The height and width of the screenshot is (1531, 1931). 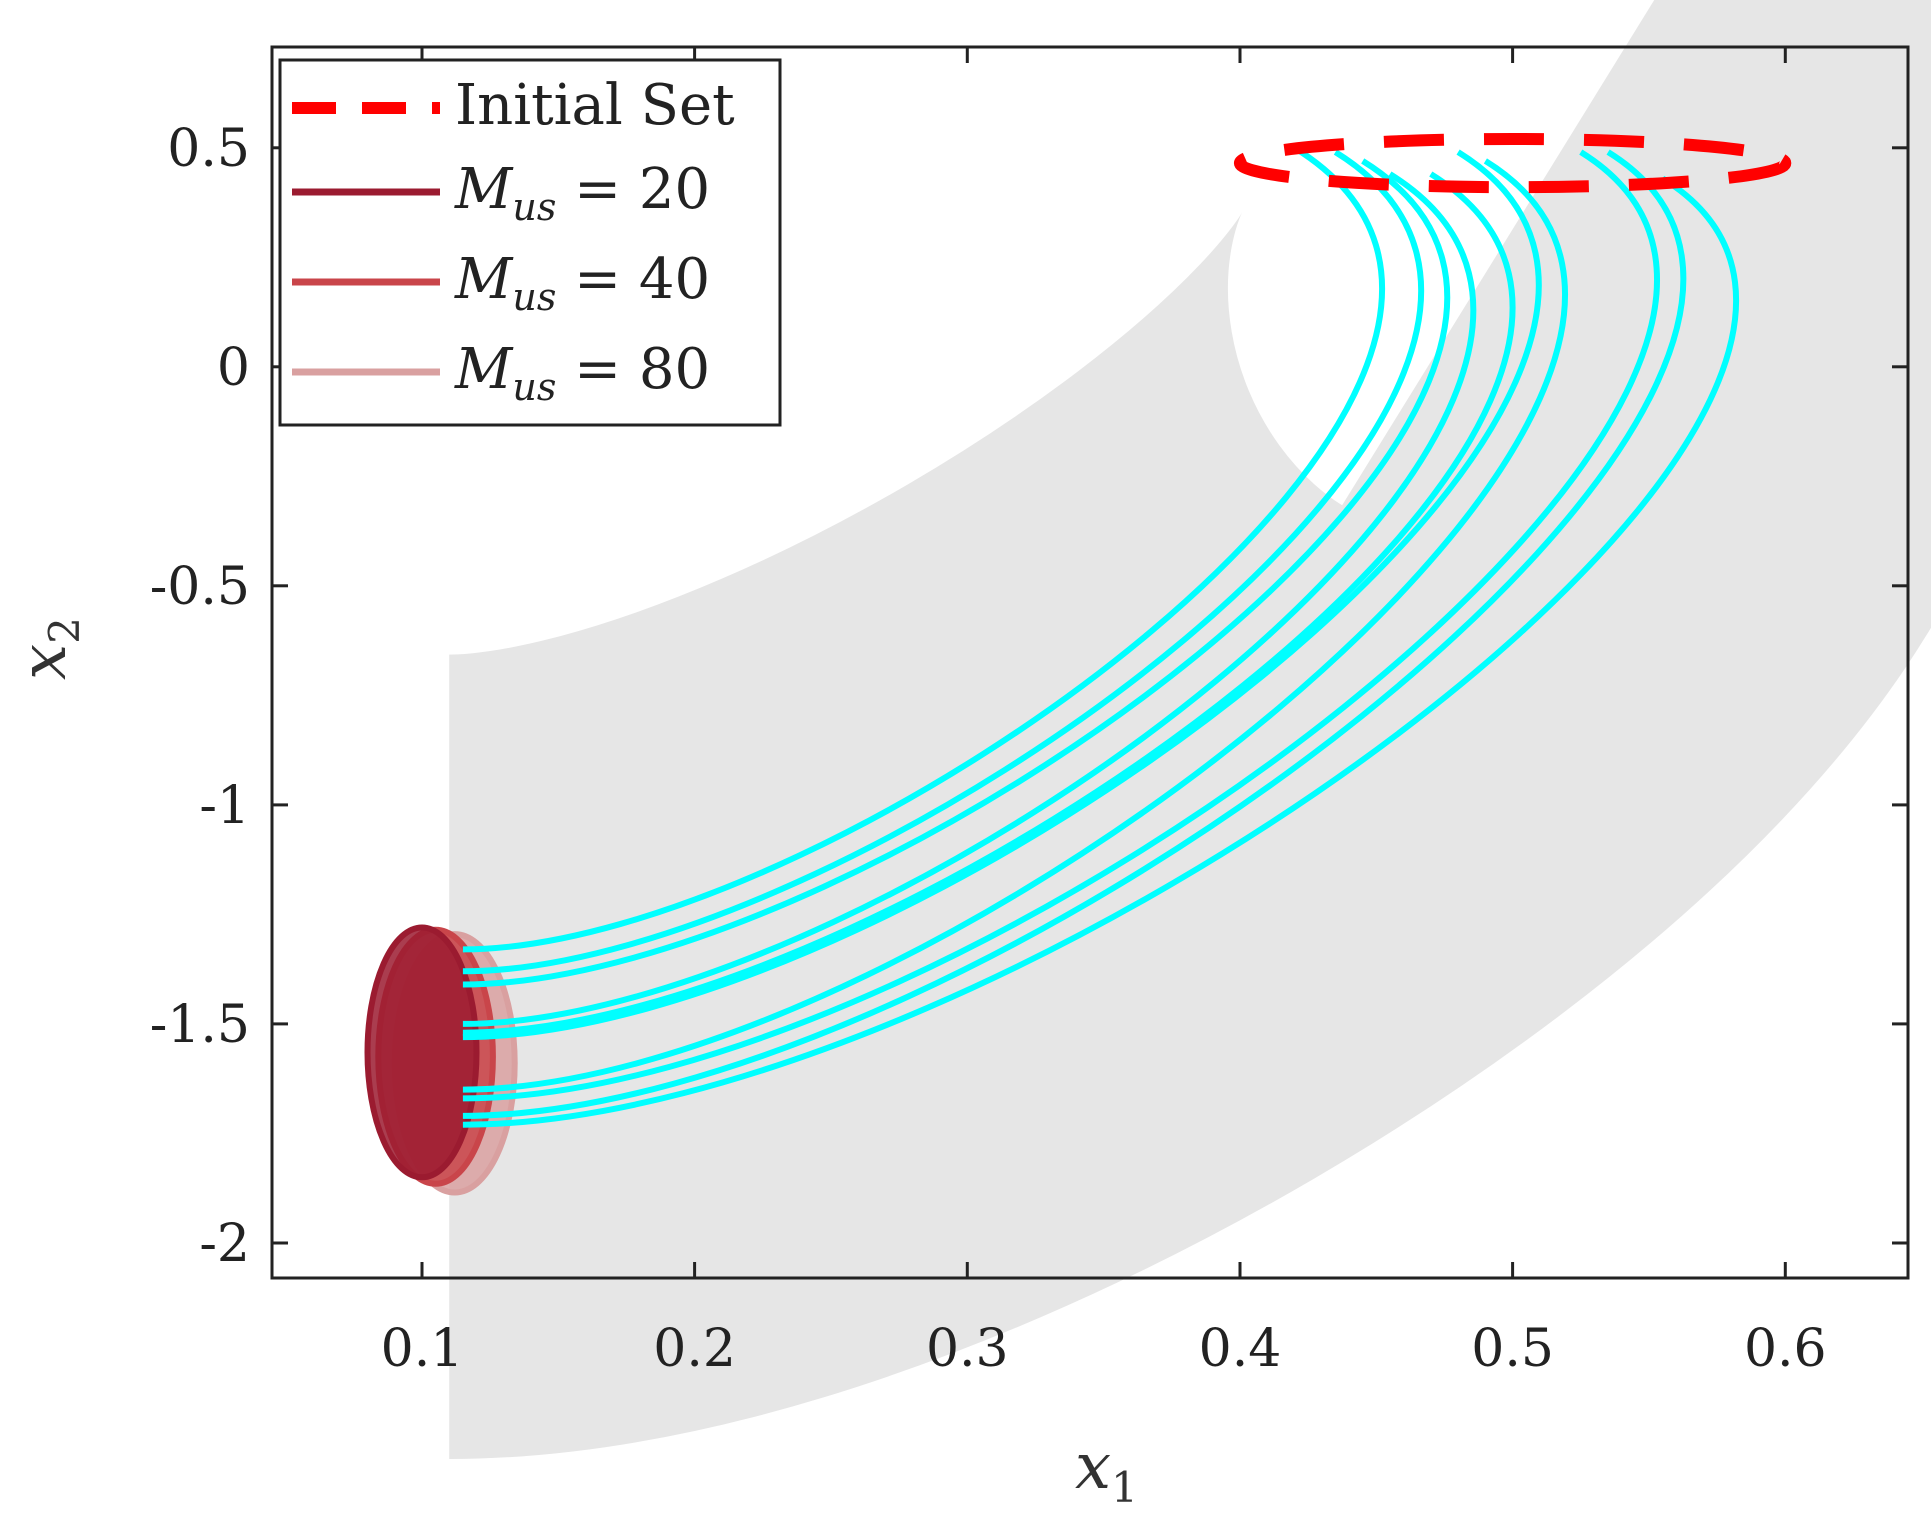 I want to click on initial-set-layer, so click(x=1512, y=163).